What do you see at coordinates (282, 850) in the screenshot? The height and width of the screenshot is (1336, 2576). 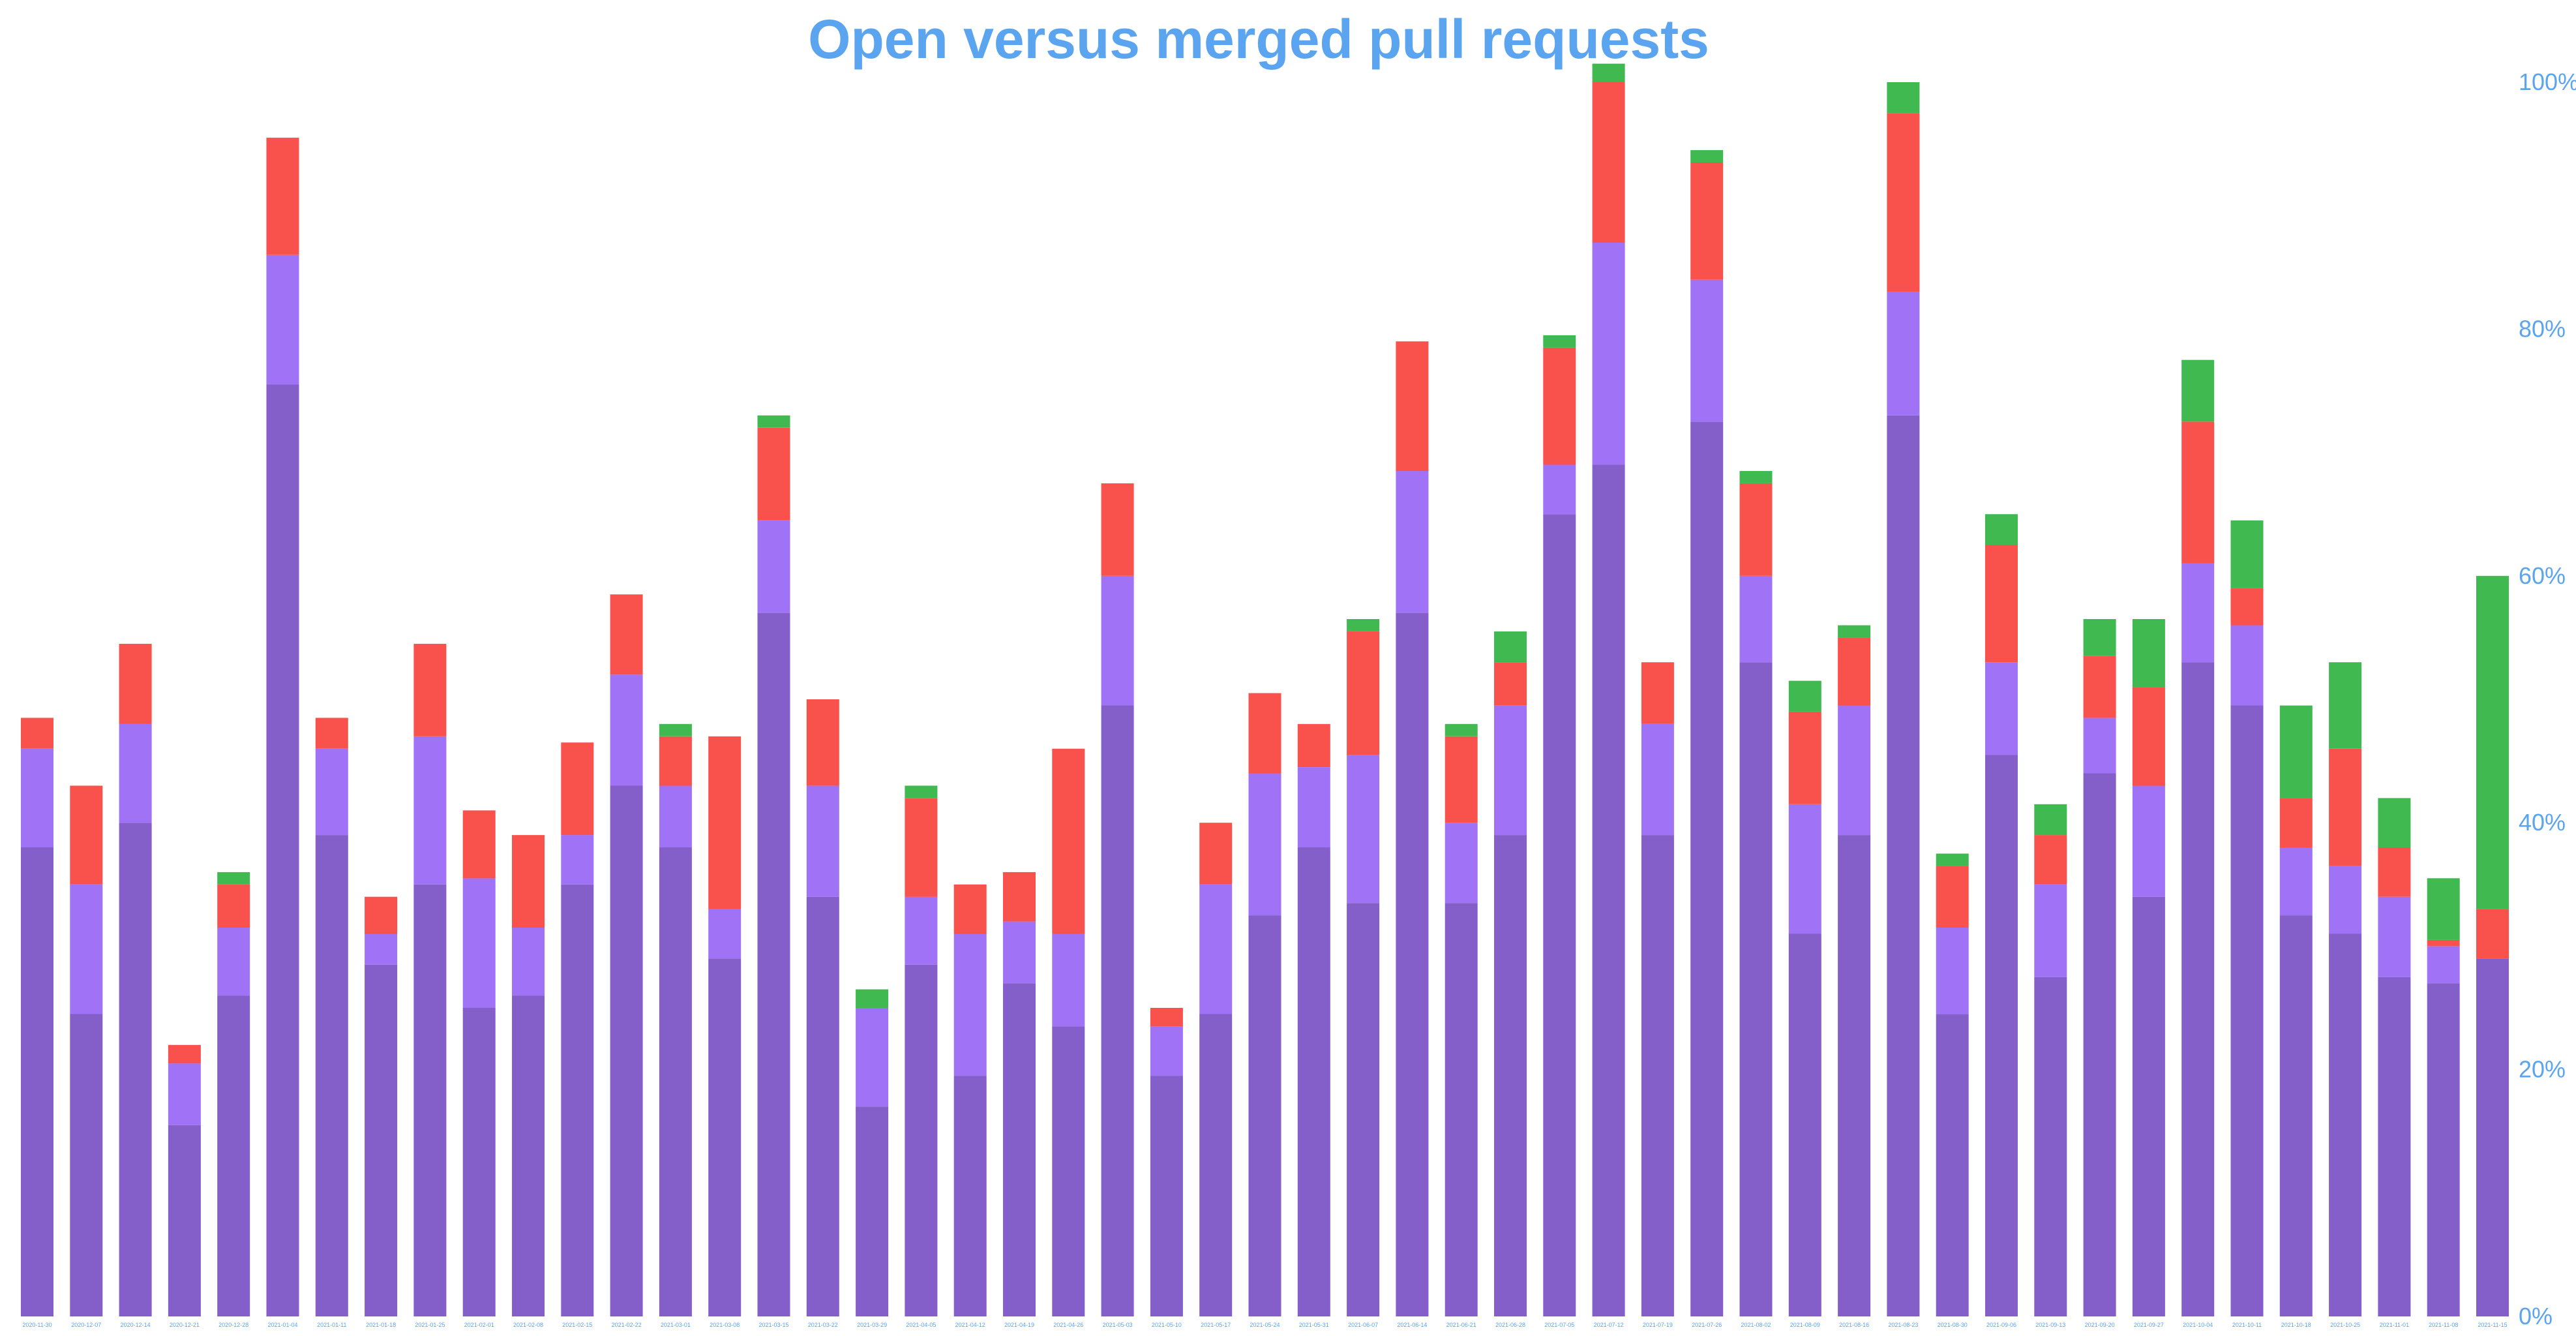 I see `bar-segment-2021-01-04-s0` at bounding box center [282, 850].